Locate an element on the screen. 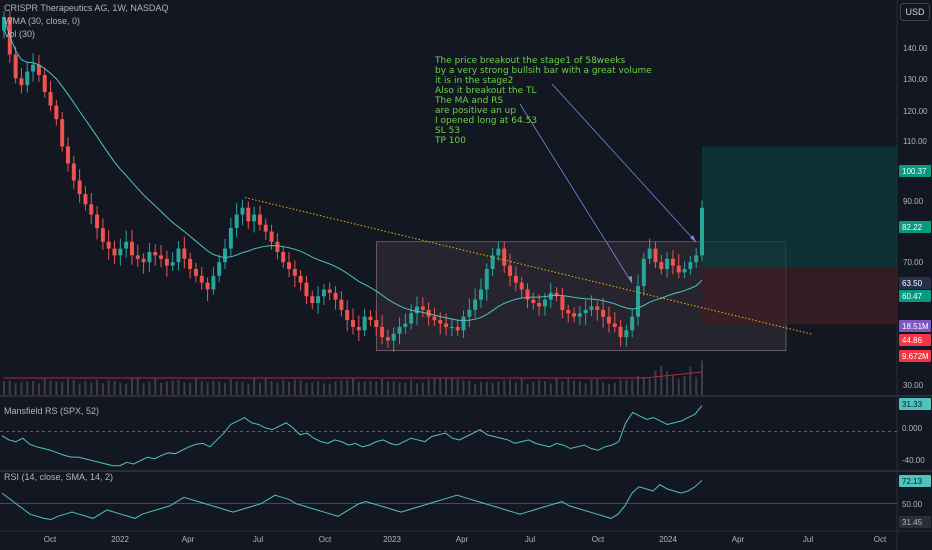 This screenshot has width=932, height=550. time-axis-label: Jul is located at coordinates (808, 539).